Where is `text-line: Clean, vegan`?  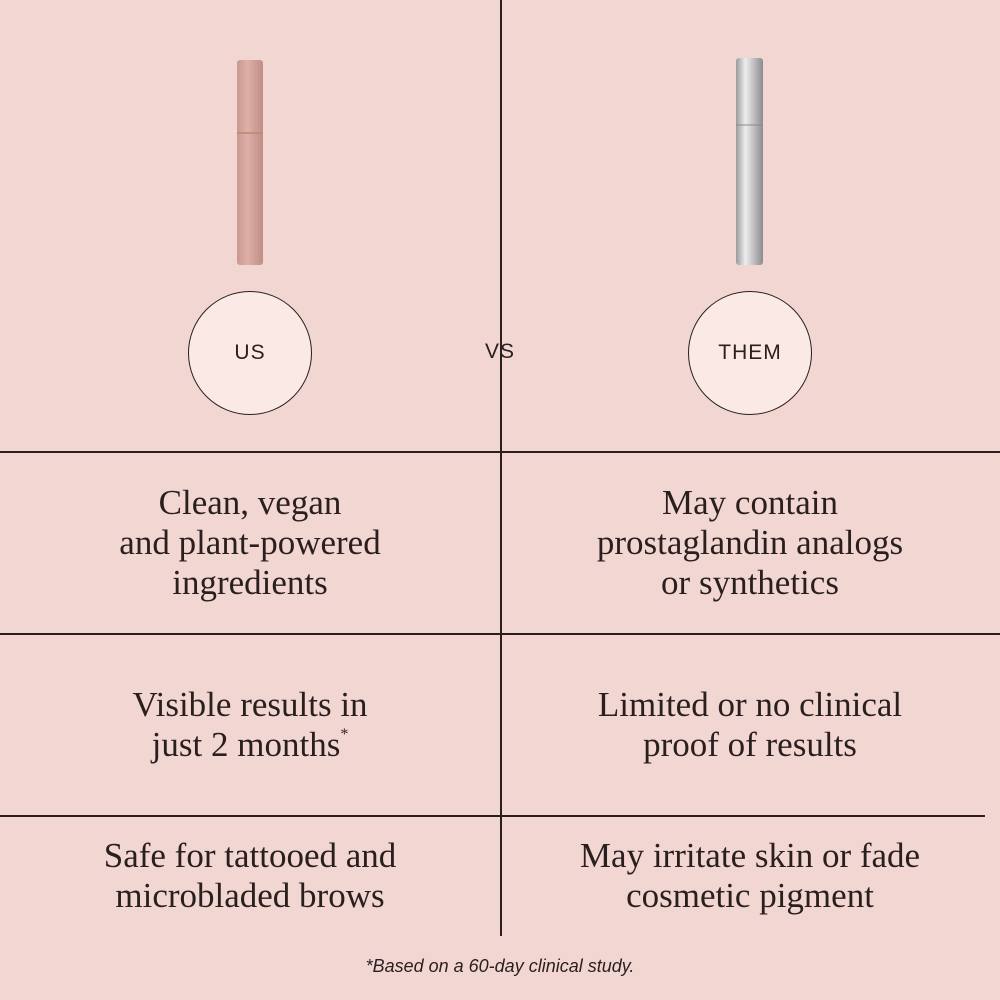
text-line: Clean, vegan is located at coordinates (250, 503).